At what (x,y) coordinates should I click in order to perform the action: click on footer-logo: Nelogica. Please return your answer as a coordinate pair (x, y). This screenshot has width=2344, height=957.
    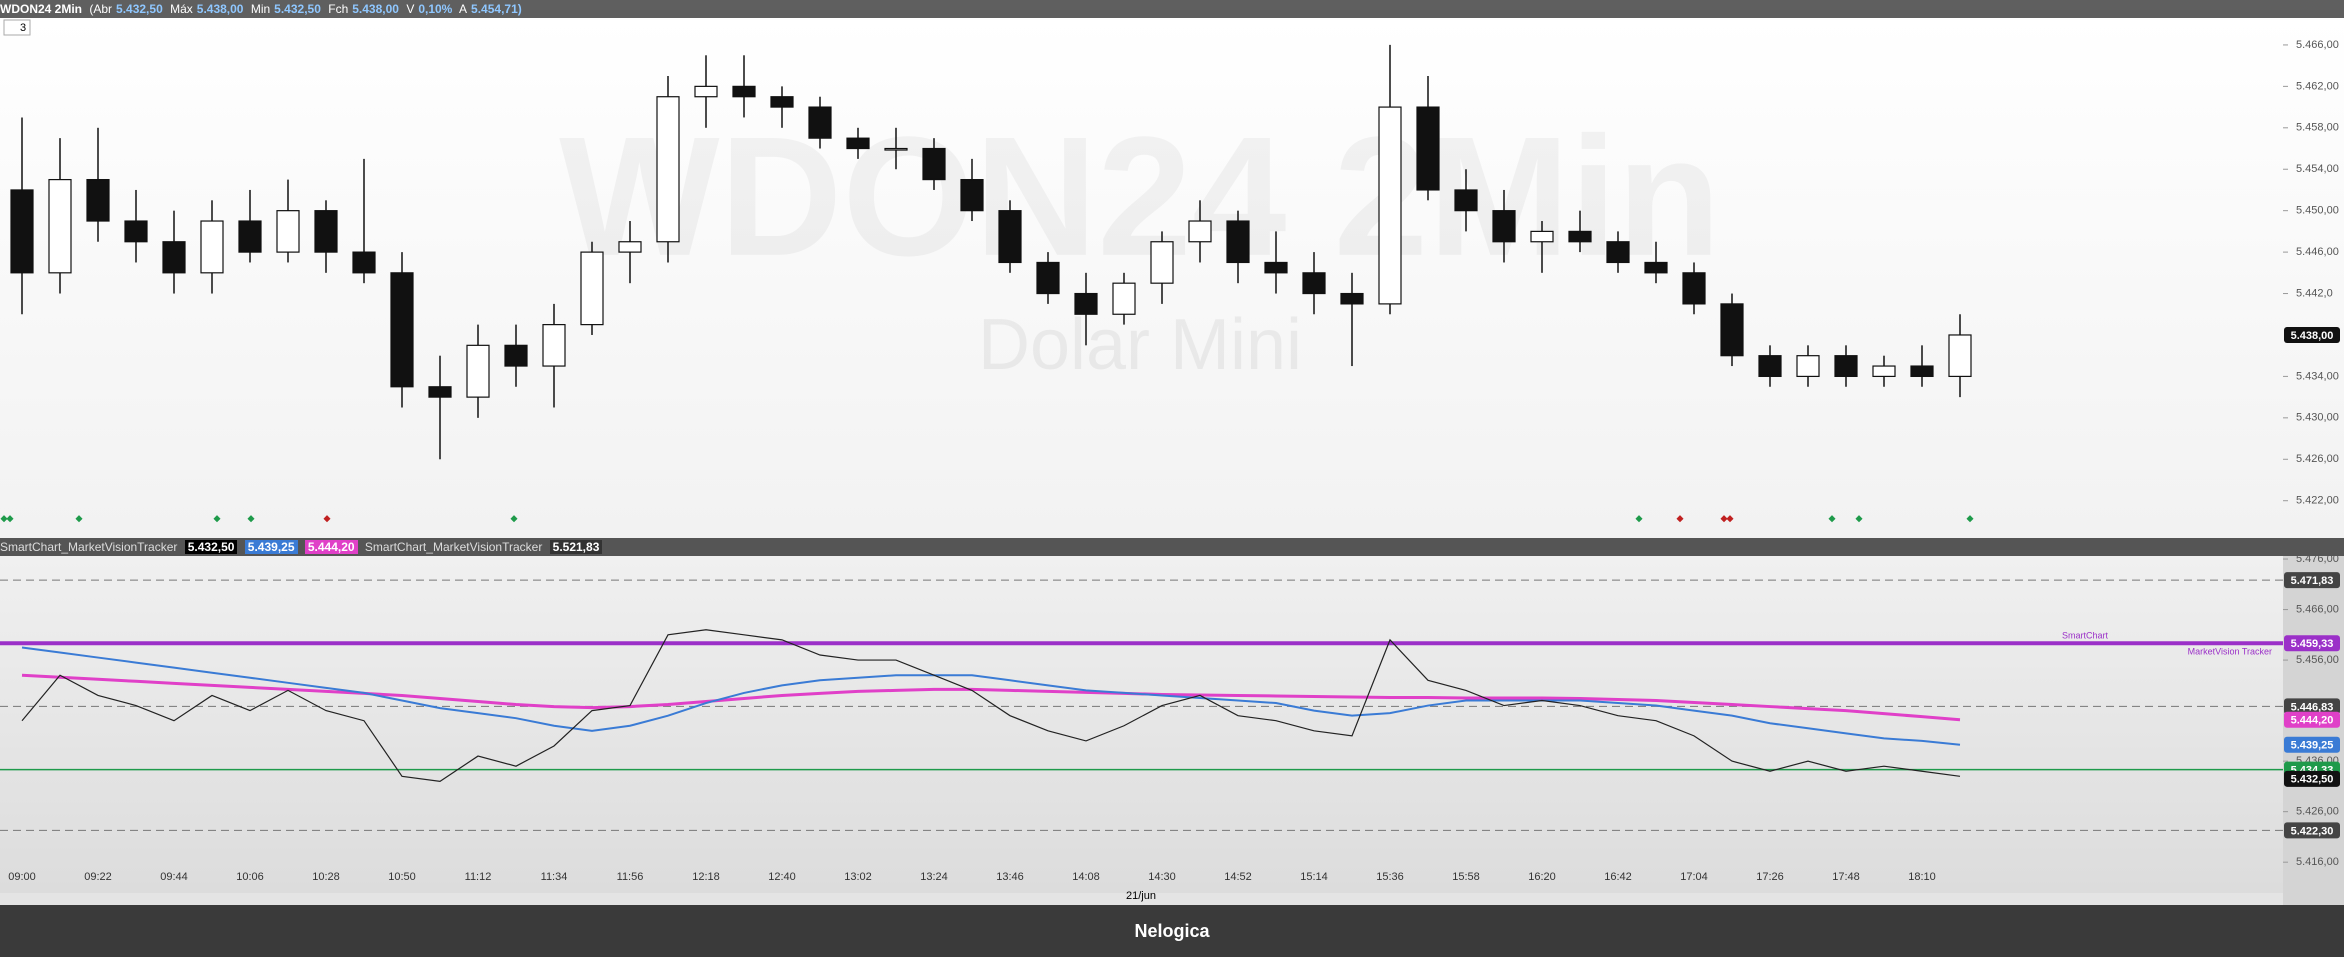
    Looking at the image, I should click on (1172, 931).